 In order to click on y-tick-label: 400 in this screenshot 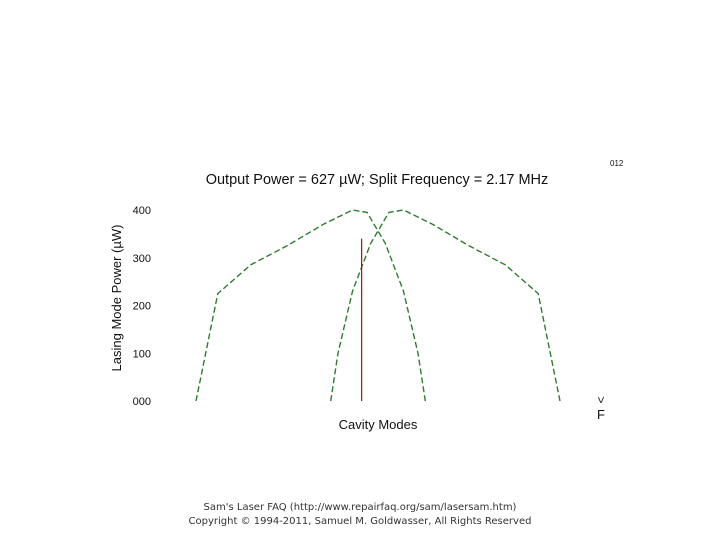, I will do `click(142, 211)`.